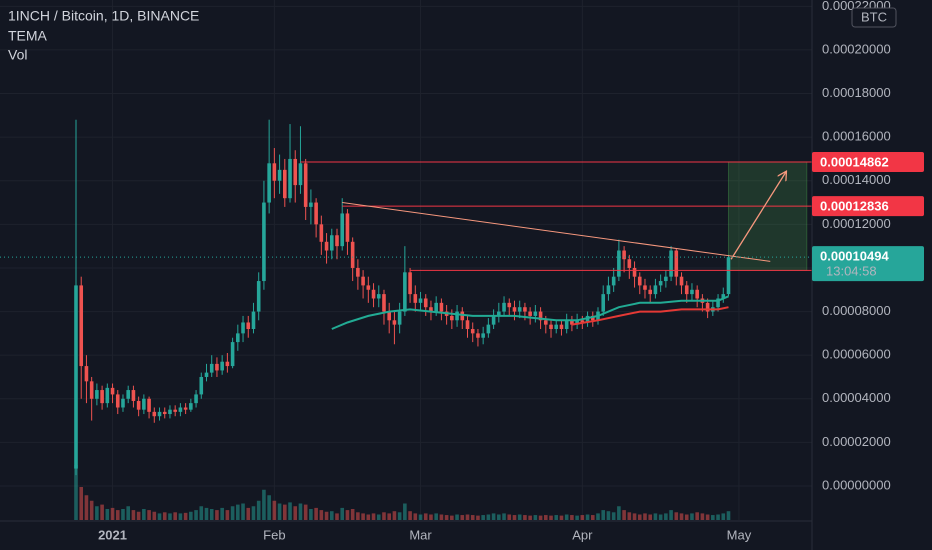  I want to click on x-tick-label: Apr, so click(582, 534).